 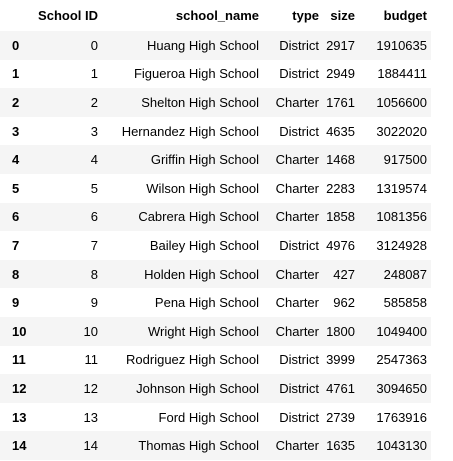 I want to click on table-row: 4 4 Griffin High School Charter 1468 917500, so click(x=215, y=159).